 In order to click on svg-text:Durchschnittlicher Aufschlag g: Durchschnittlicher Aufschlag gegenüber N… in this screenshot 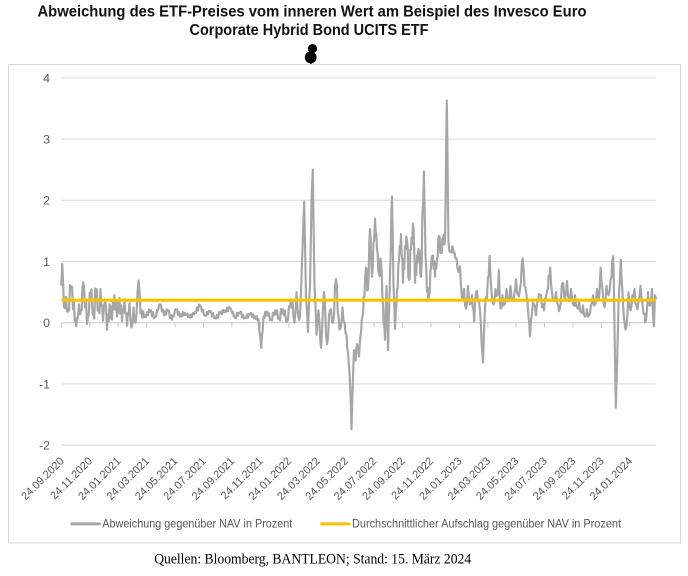, I will do `click(487, 523)`.